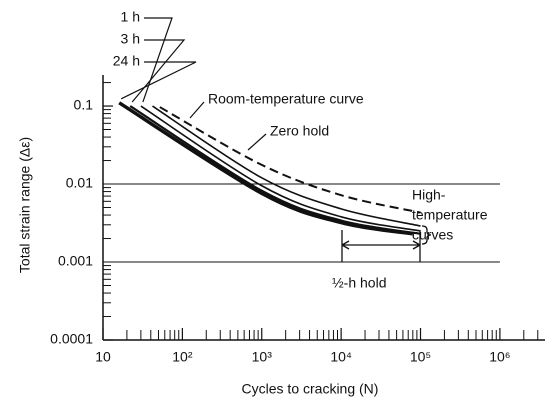 The image size is (556, 405). Describe the element at coordinates (71, 339) in the screenshot. I see `y-tick-label: 0.0001` at that location.